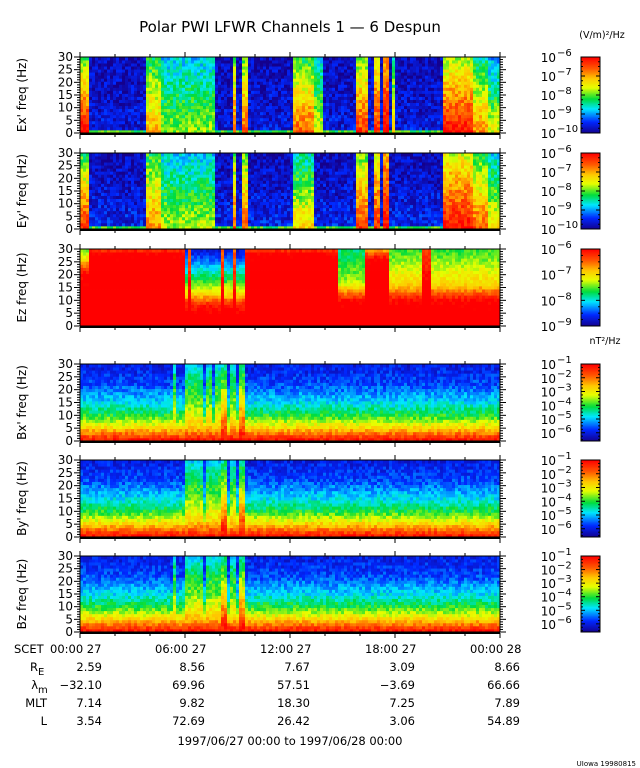 Image resolution: width=640 pixels, height=768 pixels. Describe the element at coordinates (590, 60) in the screenshot. I see `colorbar-swatch` at that location.